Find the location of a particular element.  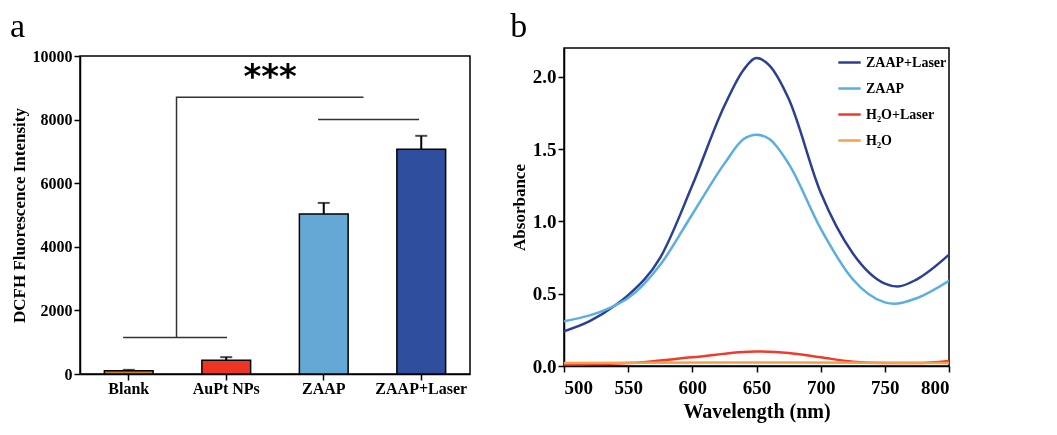

x-tick-label: 650 is located at coordinates (757, 387).